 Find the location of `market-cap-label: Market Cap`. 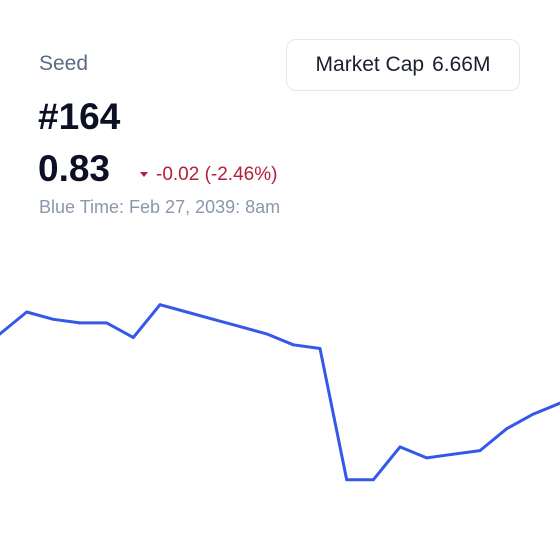

market-cap-label: Market Cap is located at coordinates (370, 64).